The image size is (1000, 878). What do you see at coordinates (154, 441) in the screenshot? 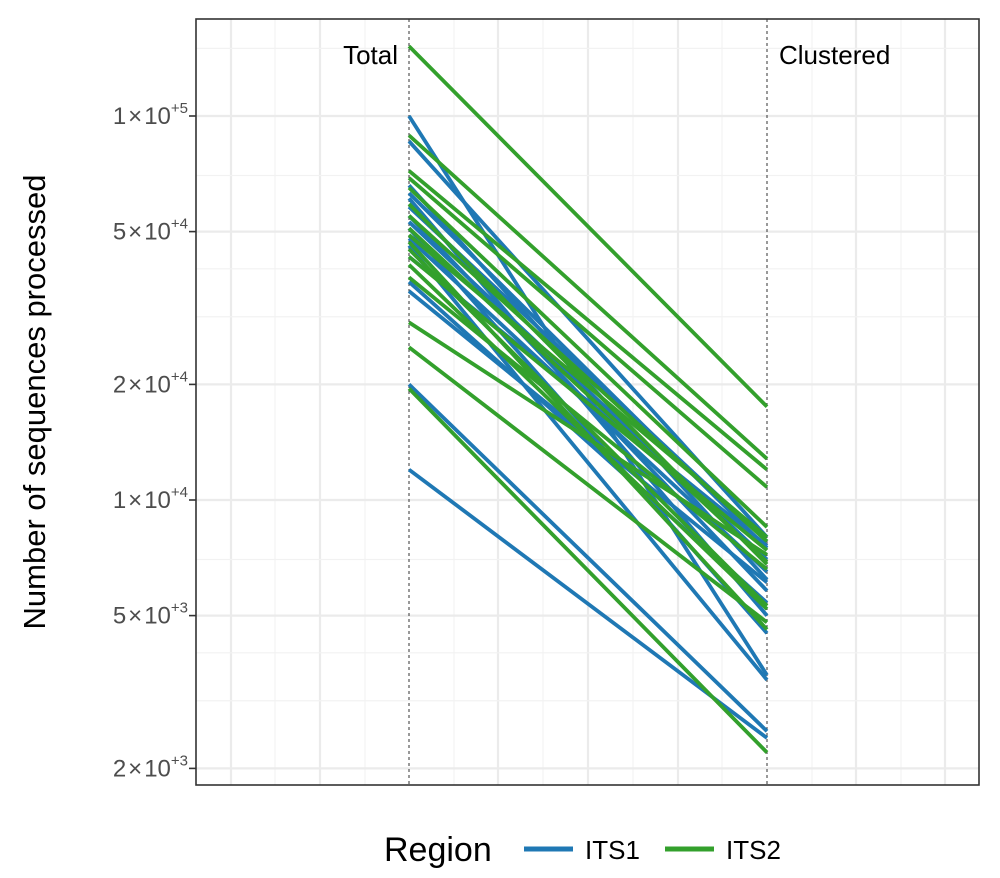
I see `y-axis-ticks: 2×10+3 5×10+3 1×10+4 2×10+4 5×10+4 1×10+5` at bounding box center [154, 441].